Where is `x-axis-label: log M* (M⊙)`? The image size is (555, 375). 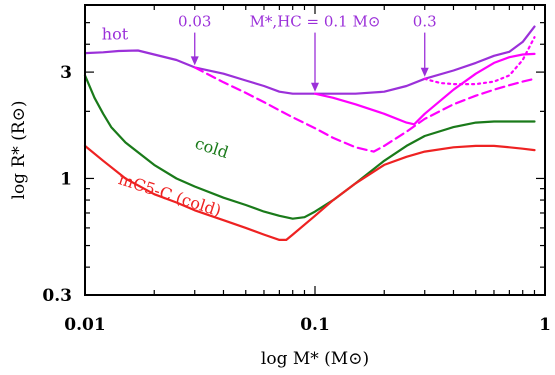 x-axis-label: log M* (M⊙) is located at coordinates (315, 359).